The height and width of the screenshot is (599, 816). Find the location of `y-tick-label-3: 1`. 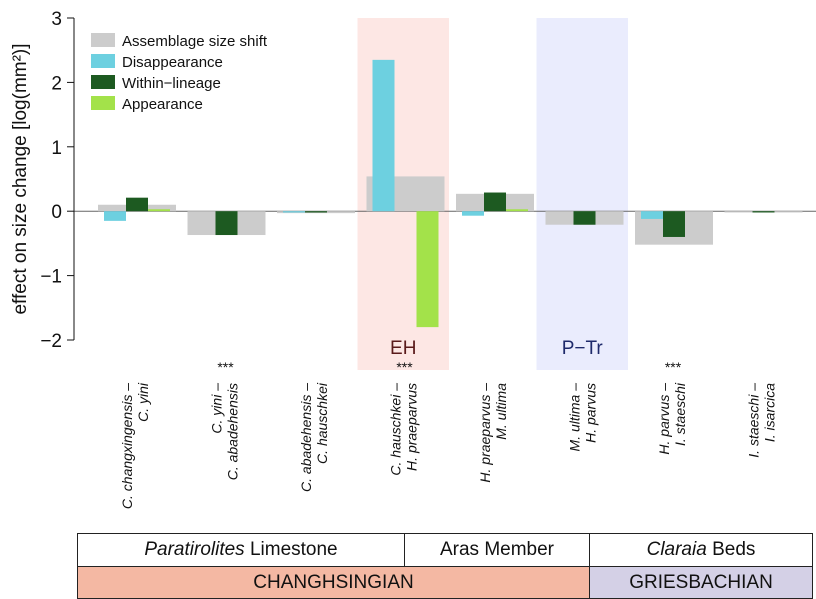

y-tick-label-3: 1 is located at coordinates (56, 148).